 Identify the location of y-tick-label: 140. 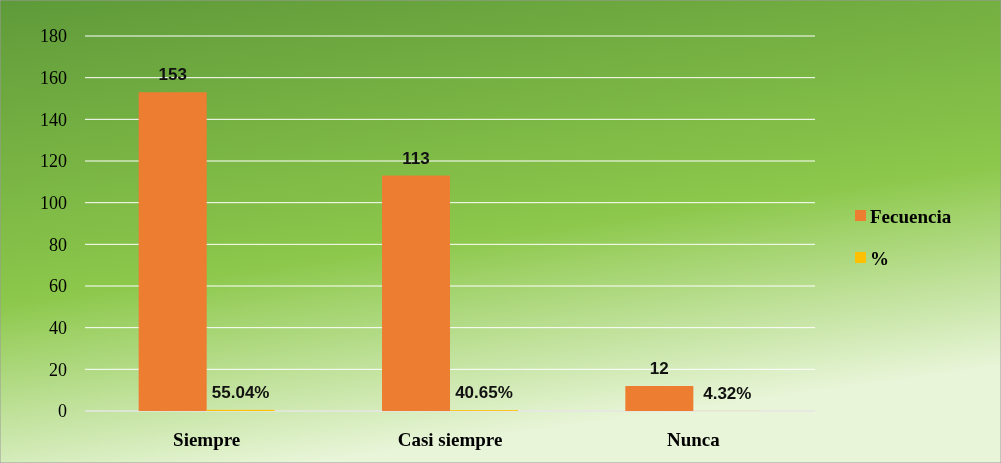
(53, 119).